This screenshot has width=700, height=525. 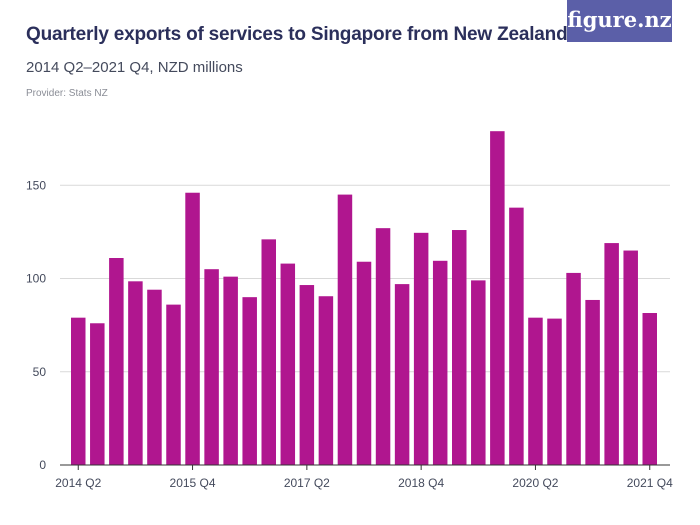 What do you see at coordinates (619, 21) in the screenshot?
I see `figure-nz-logo: figure.nz` at bounding box center [619, 21].